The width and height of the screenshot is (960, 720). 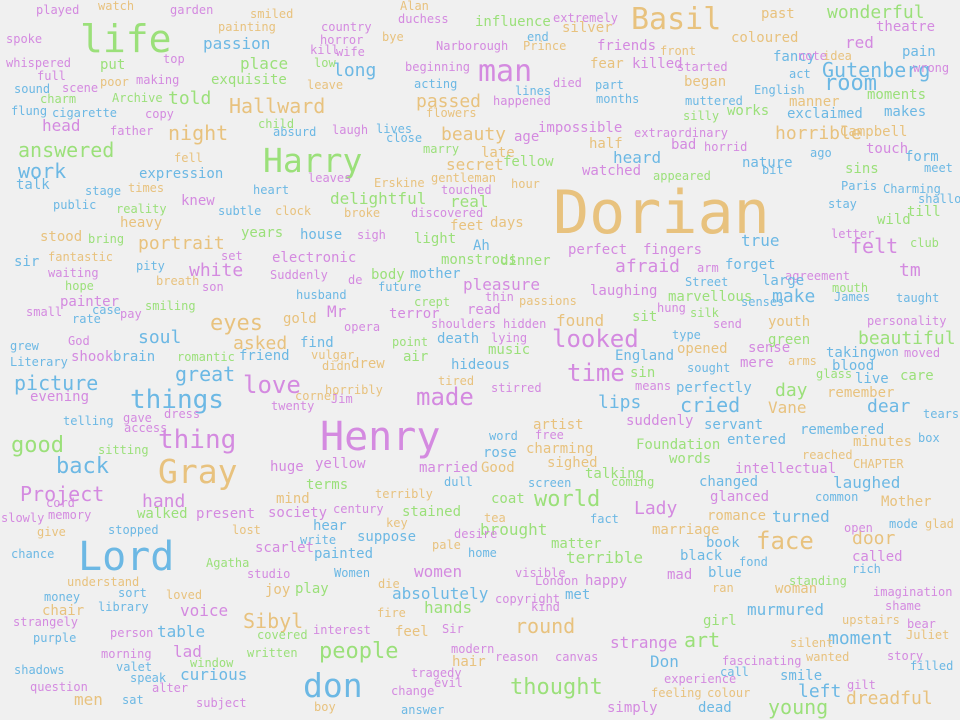 I want to click on word-body: body, so click(x=388, y=275).